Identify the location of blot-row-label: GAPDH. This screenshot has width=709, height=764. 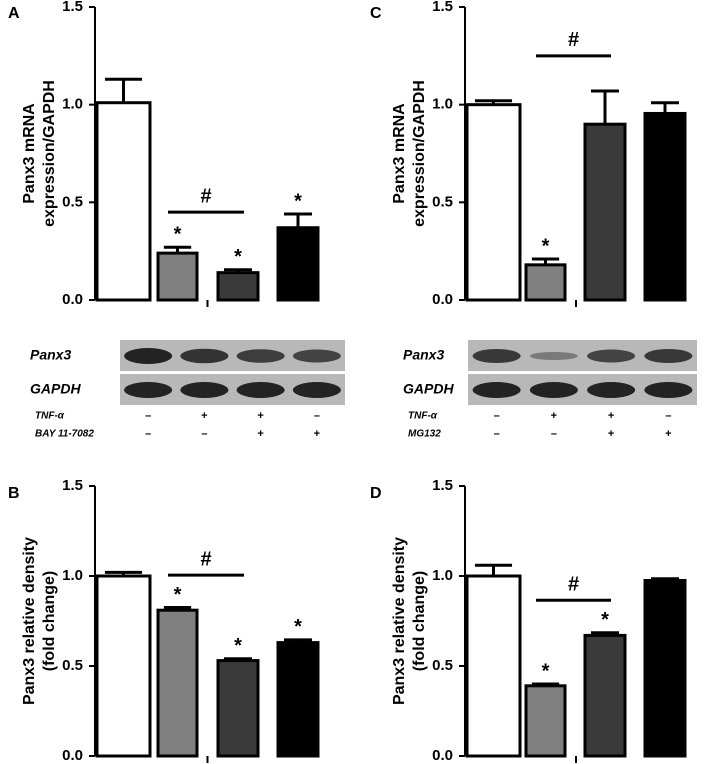
(428, 389).